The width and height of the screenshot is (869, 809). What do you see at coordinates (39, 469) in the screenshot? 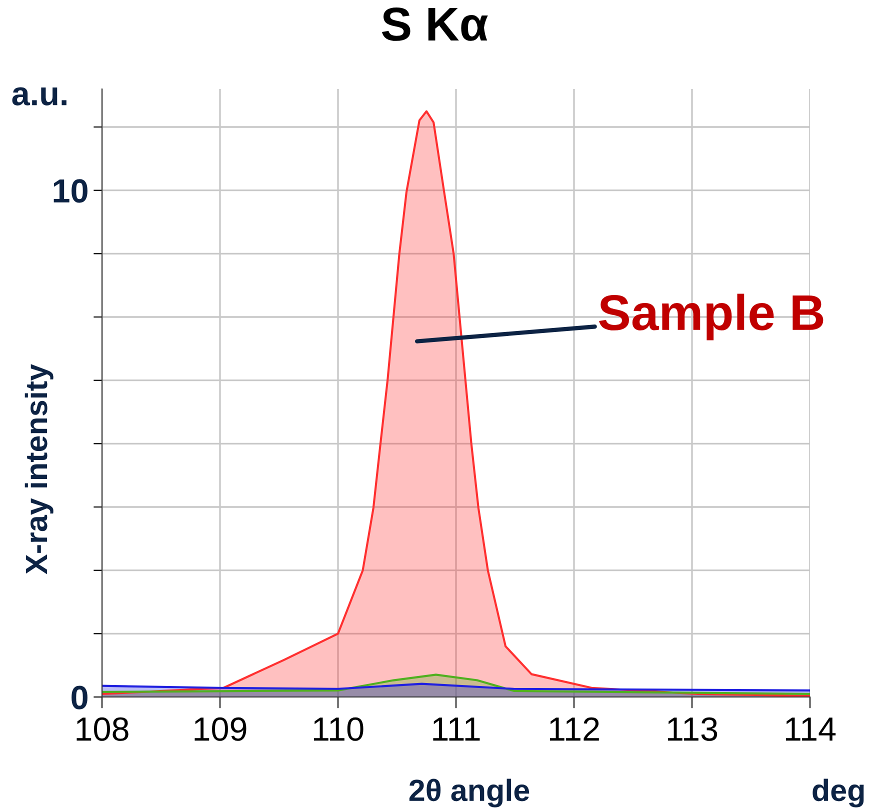
I see `y-axis-title: X-ray intensity` at bounding box center [39, 469].